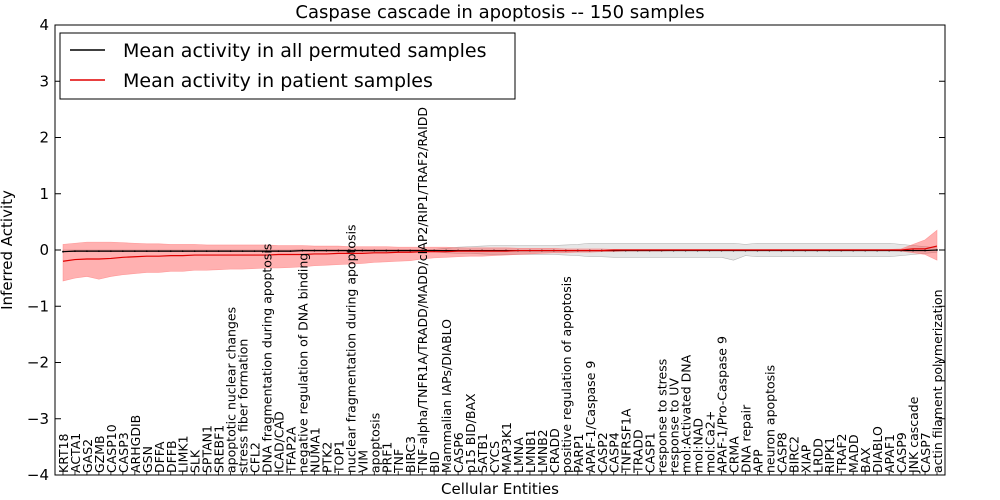 This screenshot has width=1000, height=500. I want to click on x-tick-label: KRT18, so click(63, 453).